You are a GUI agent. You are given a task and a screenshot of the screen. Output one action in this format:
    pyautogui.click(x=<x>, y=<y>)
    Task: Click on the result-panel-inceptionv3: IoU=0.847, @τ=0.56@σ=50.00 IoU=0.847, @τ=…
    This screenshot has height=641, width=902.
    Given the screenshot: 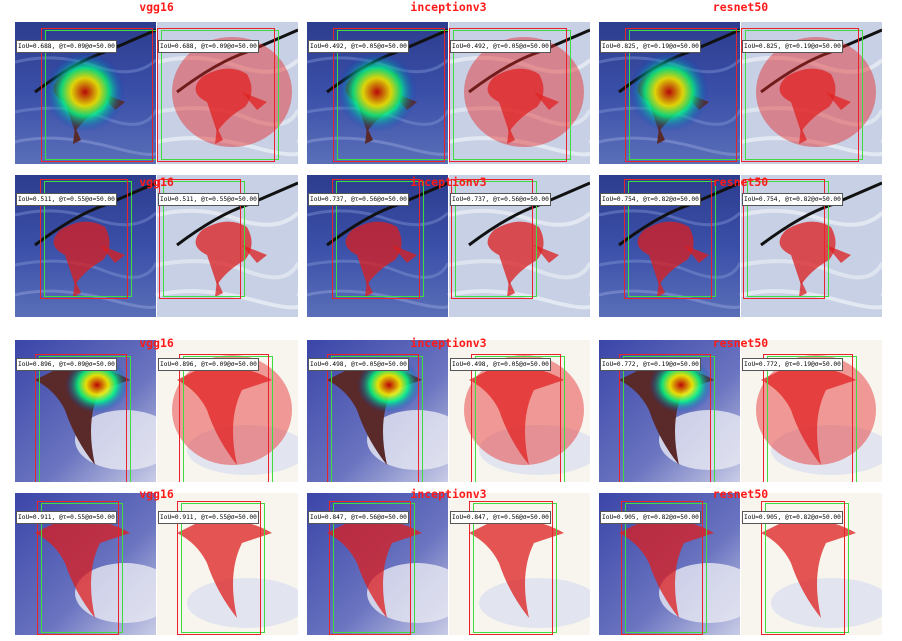 What is the action you would take?
    pyautogui.click(x=448, y=564)
    